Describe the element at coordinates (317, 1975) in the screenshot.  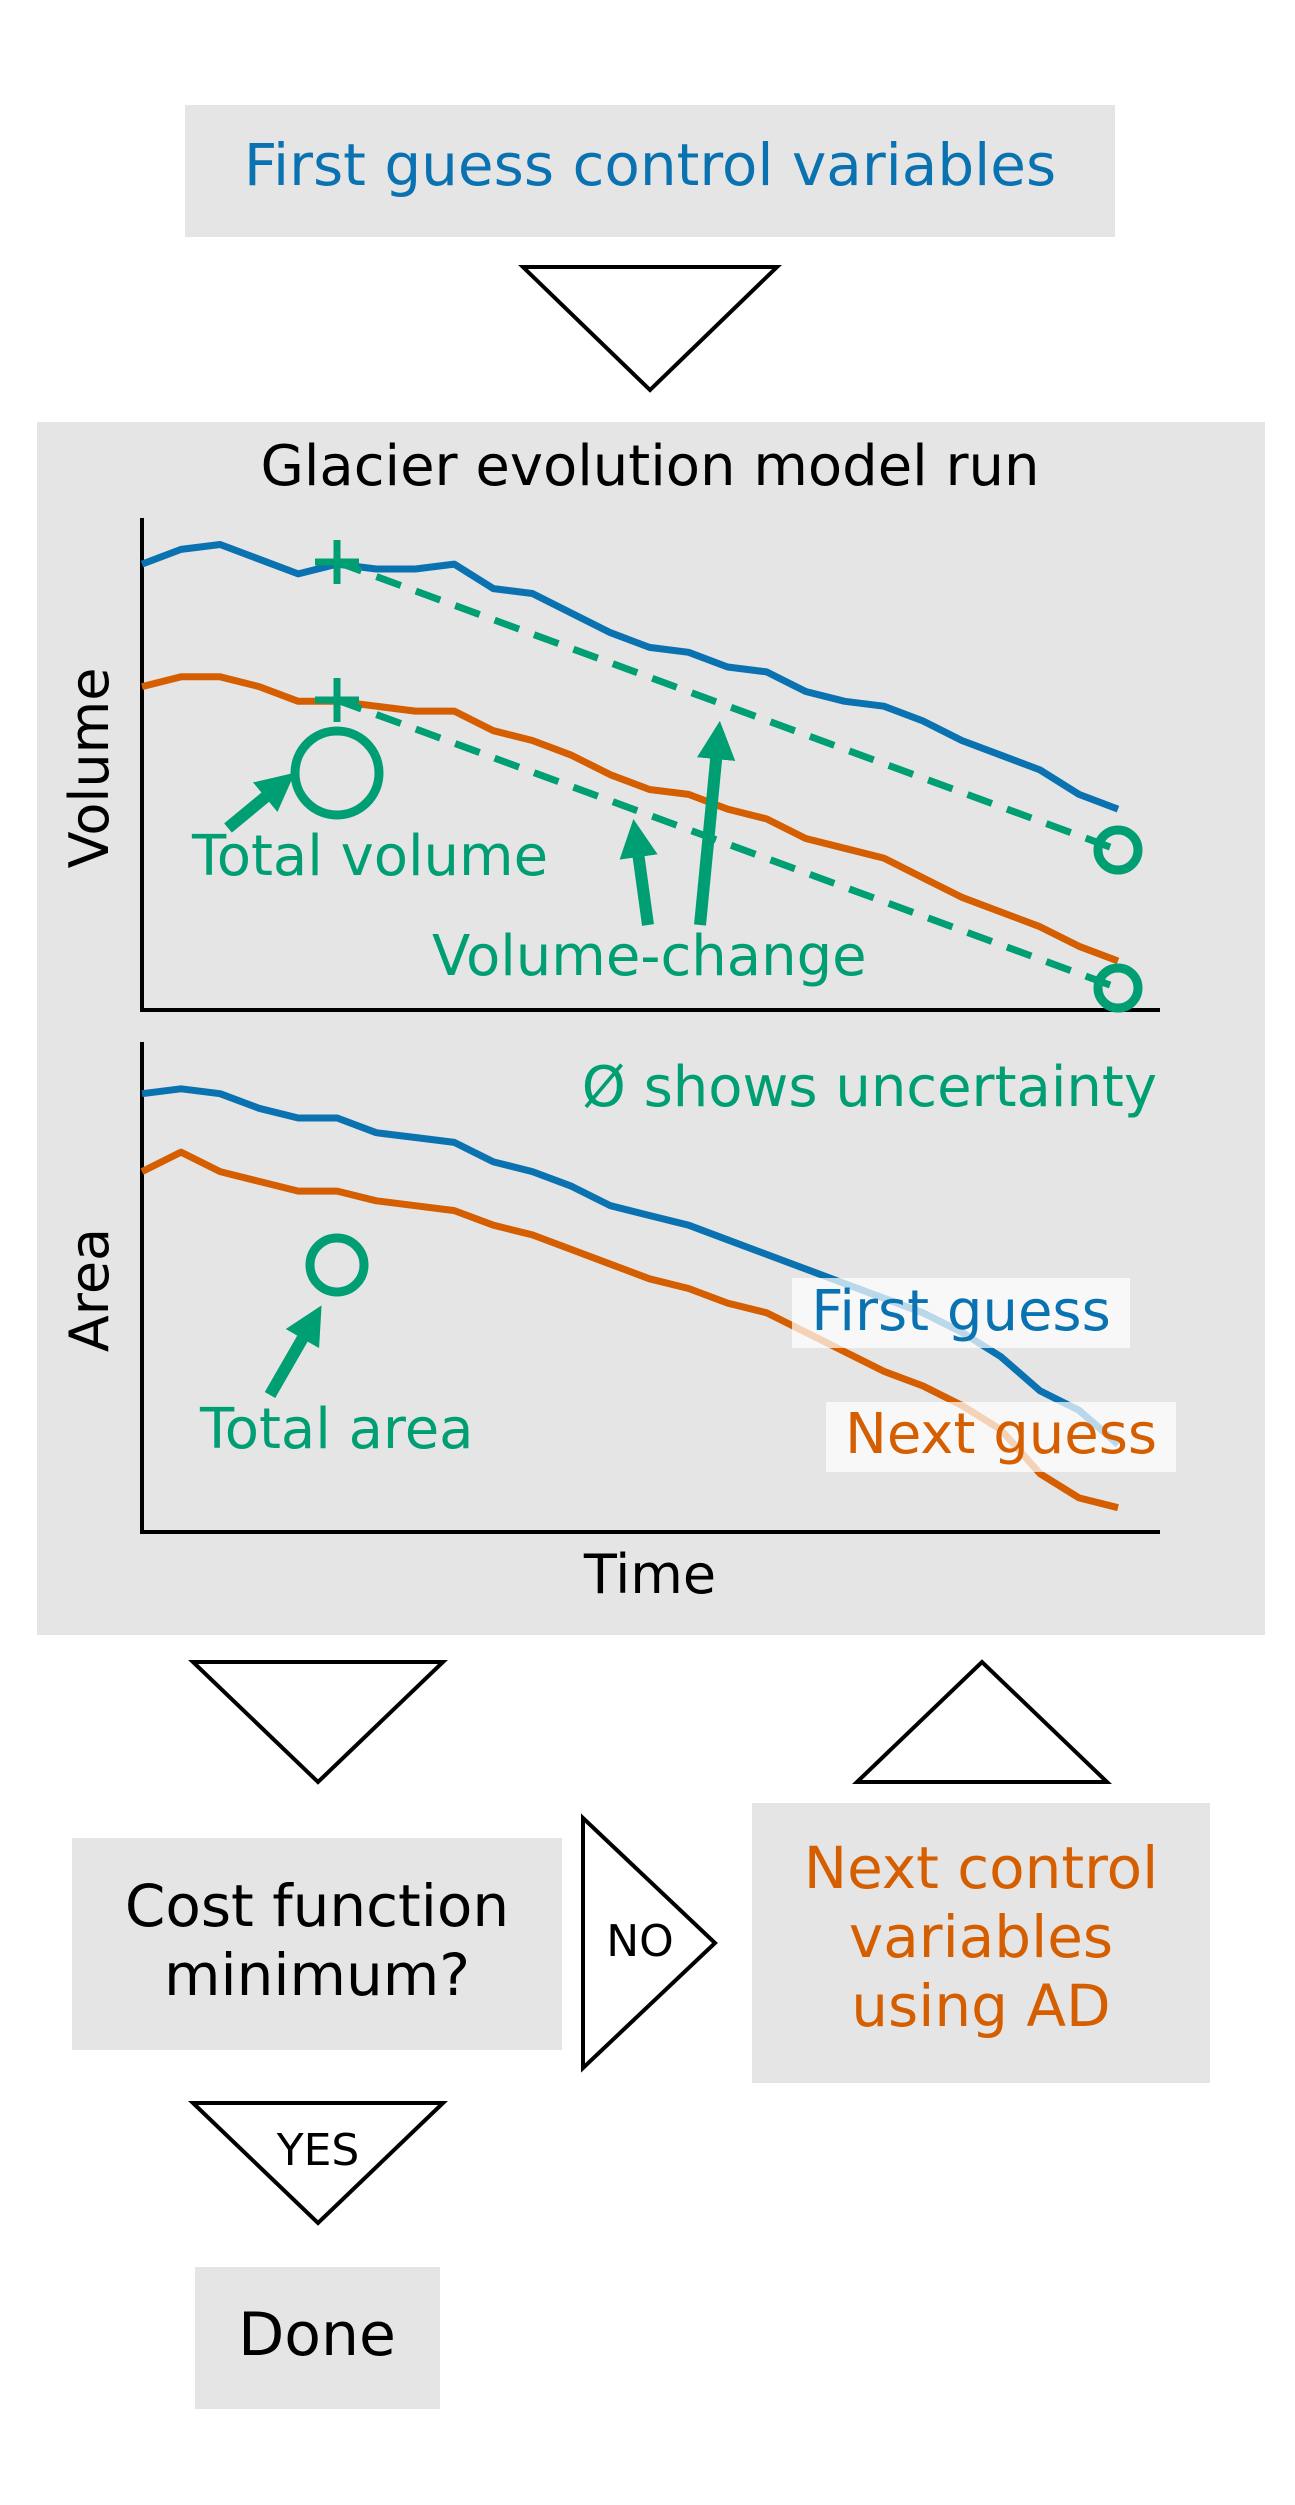
I see `cost-function-line2: minimum?` at that location.